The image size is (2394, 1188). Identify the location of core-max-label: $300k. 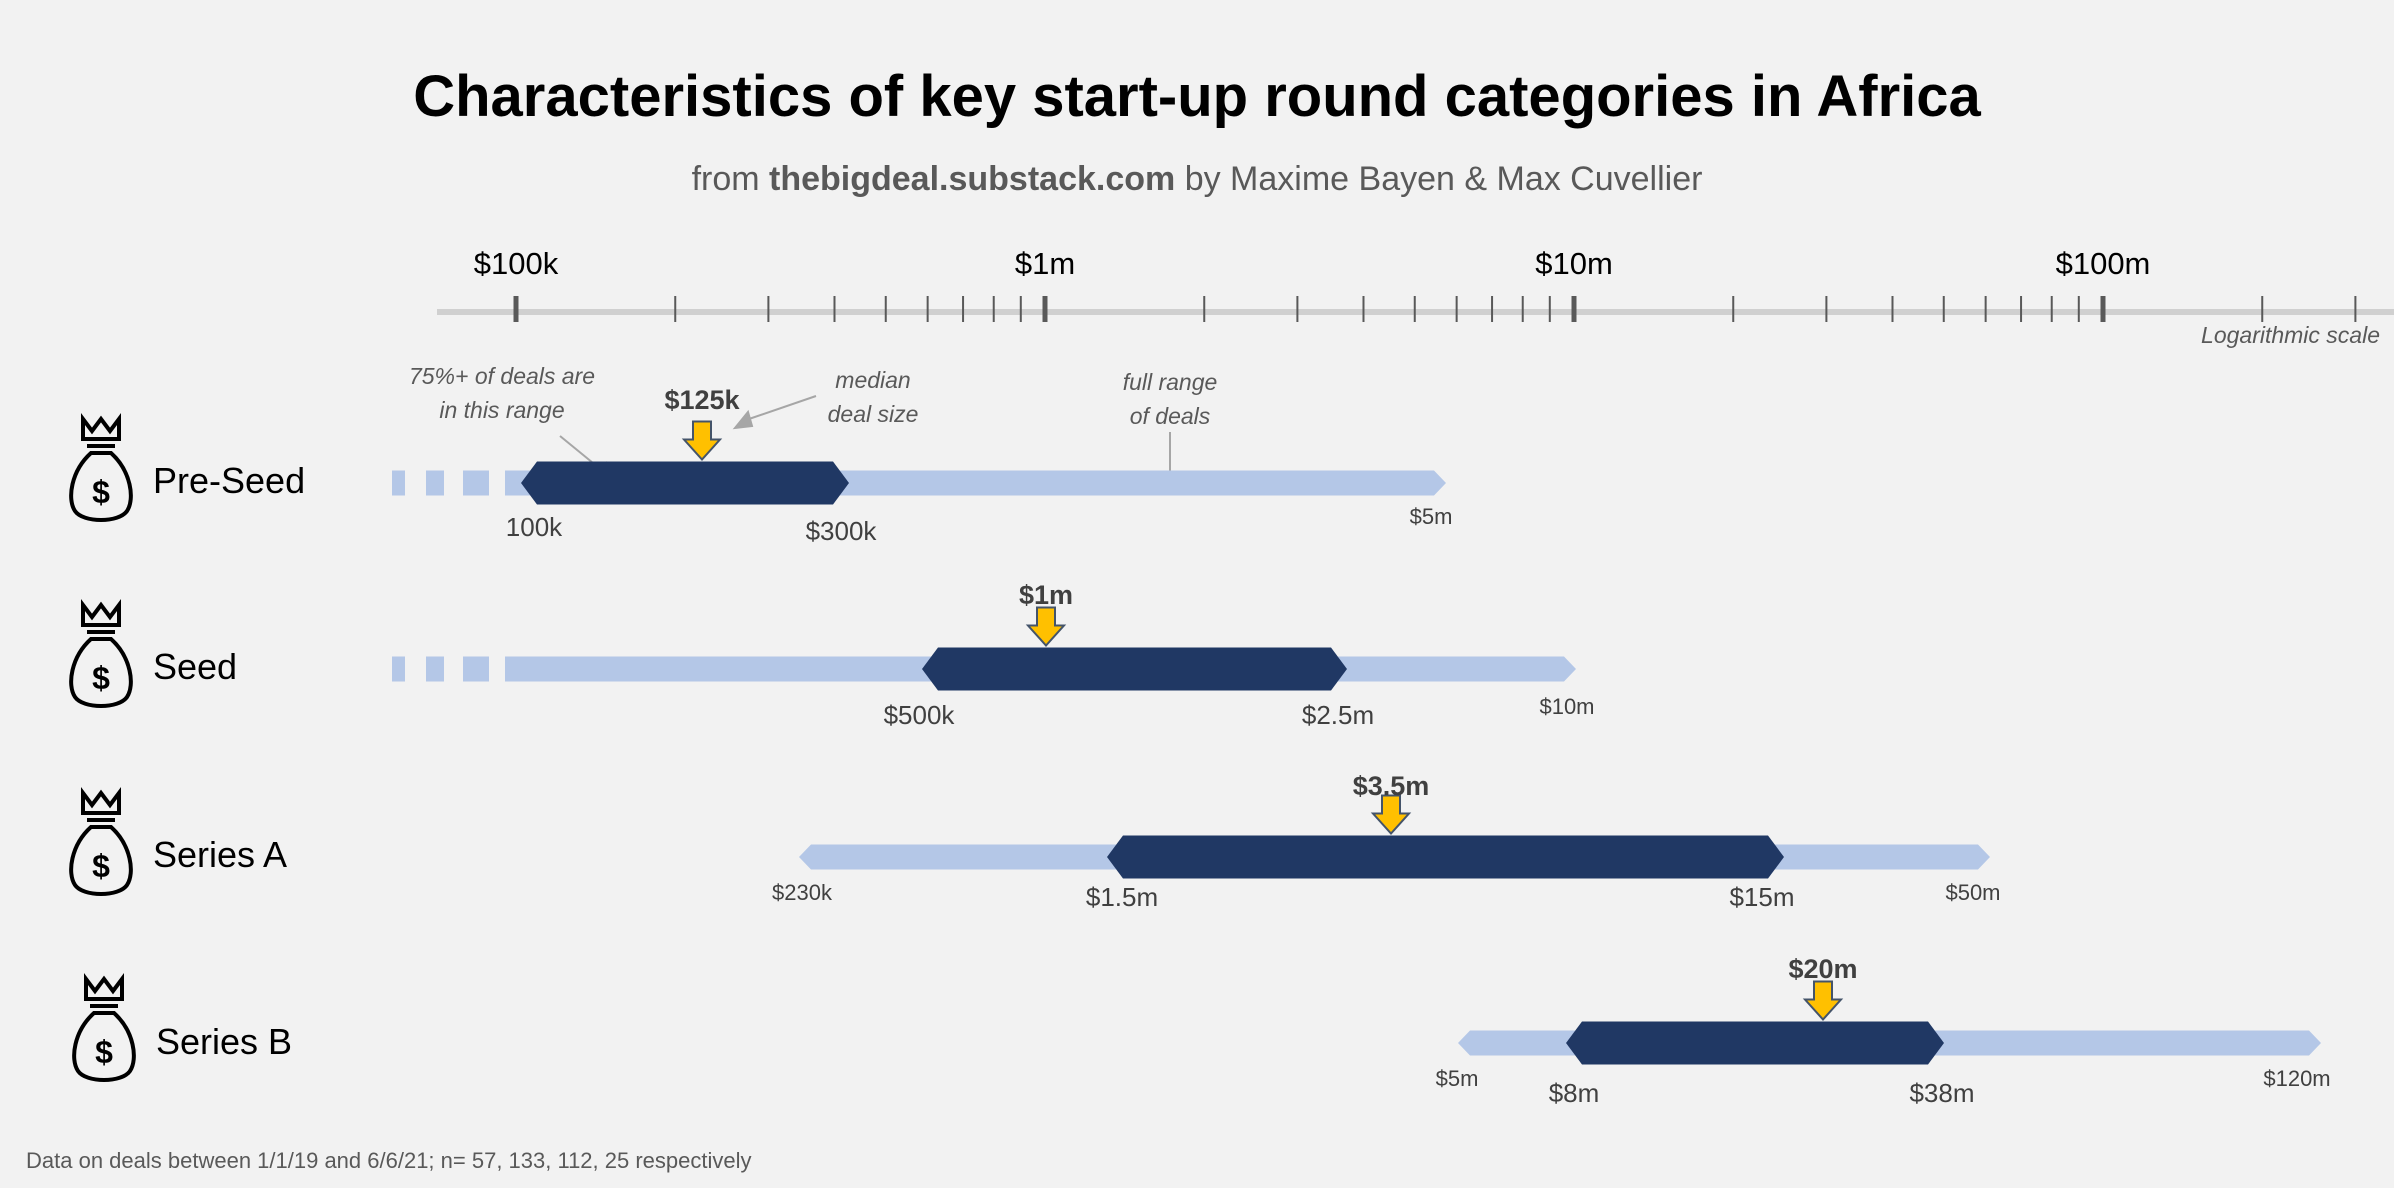
(842, 531).